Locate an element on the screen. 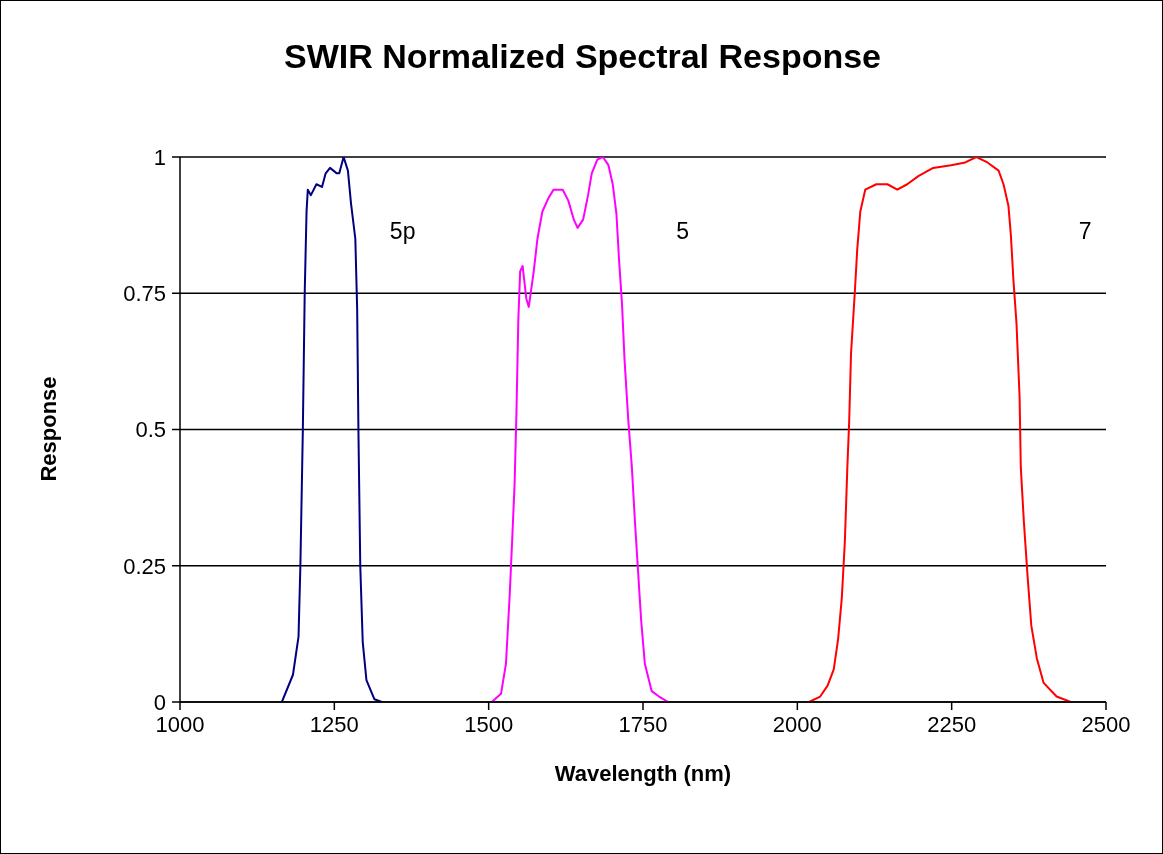 The height and width of the screenshot is (854, 1163). x-tick-label: 1250 is located at coordinates (334, 724).